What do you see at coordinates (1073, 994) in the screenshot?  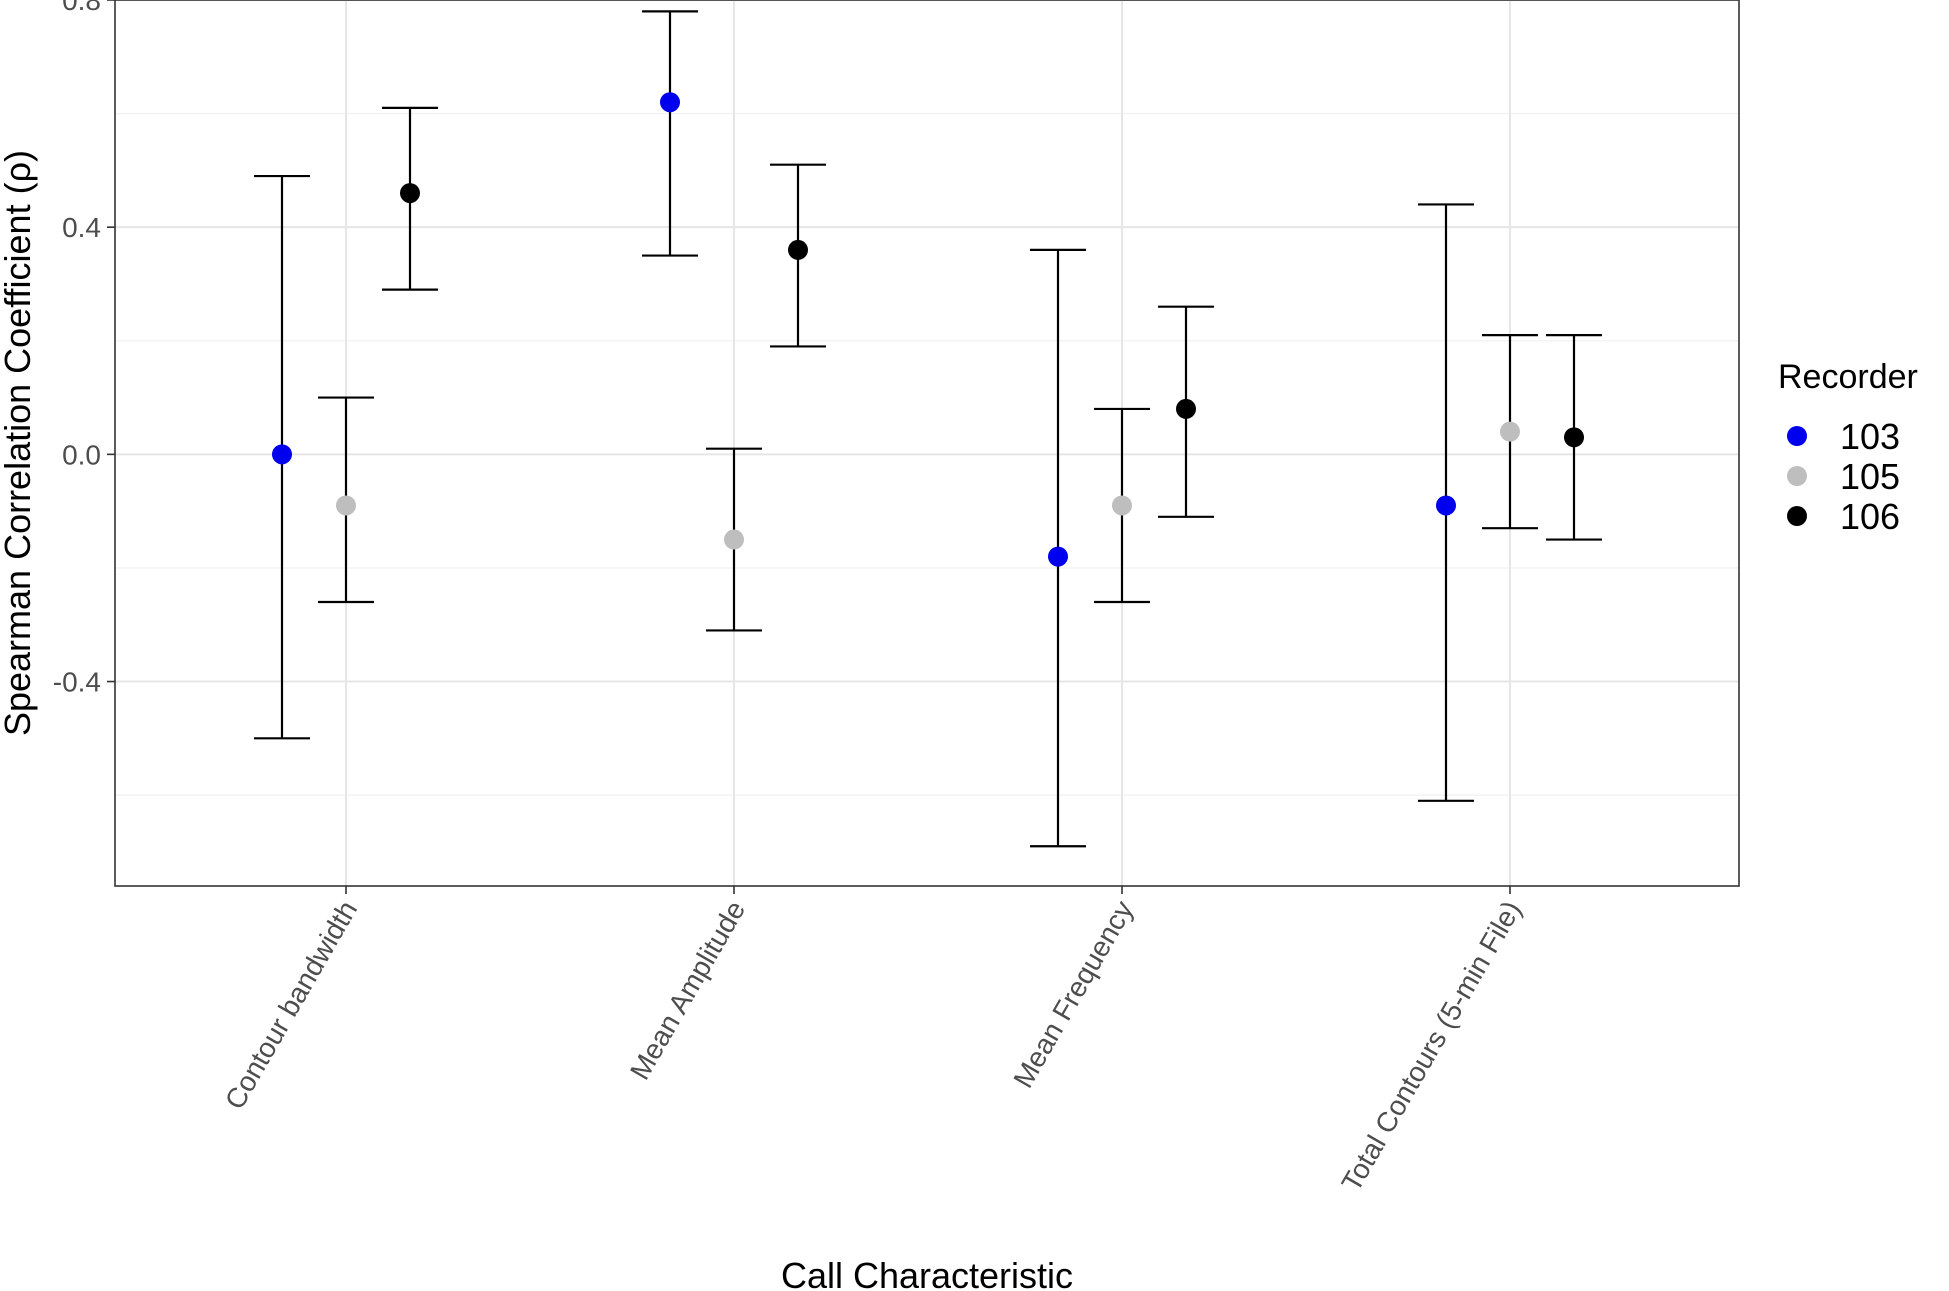 I see `x-tick-label: Mean Frequency` at bounding box center [1073, 994].